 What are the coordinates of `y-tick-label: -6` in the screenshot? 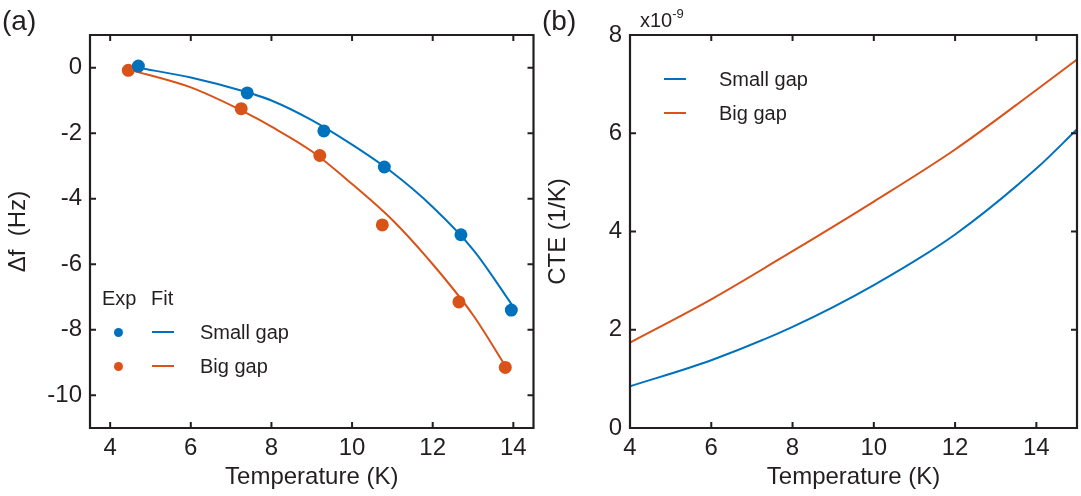 It's located at (71, 262).